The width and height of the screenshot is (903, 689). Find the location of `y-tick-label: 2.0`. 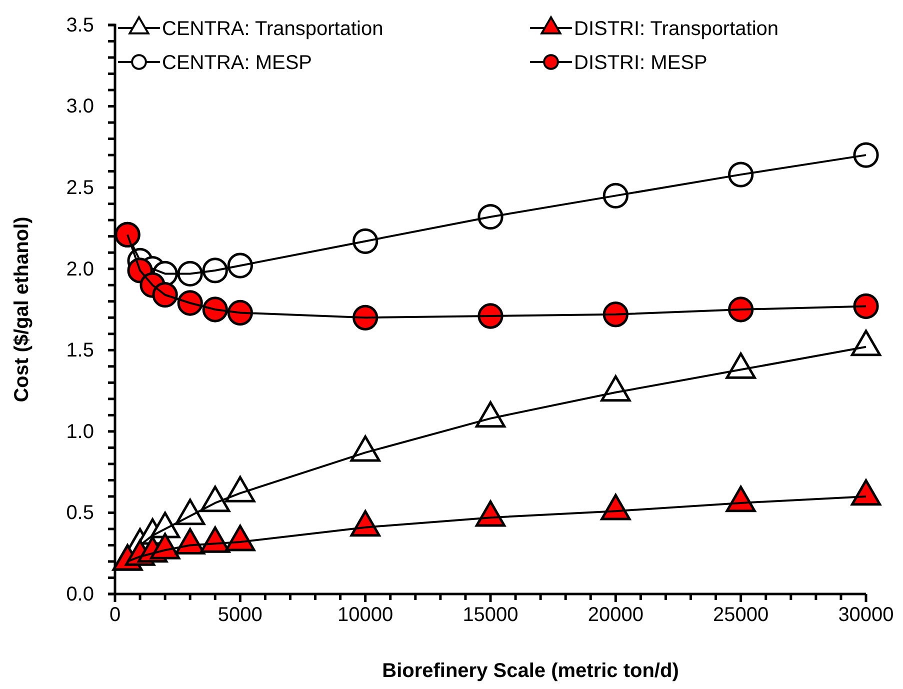

y-tick-label: 2.0 is located at coordinates (80, 269).